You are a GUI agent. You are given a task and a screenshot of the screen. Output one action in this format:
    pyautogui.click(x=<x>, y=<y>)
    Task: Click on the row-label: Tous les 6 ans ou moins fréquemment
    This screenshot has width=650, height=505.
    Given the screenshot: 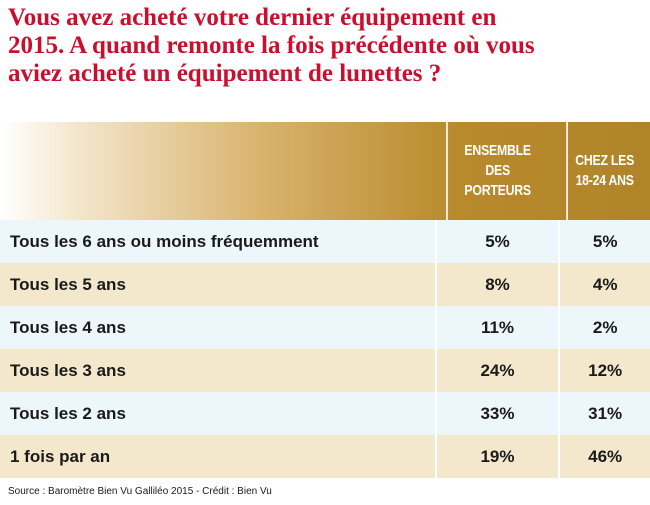 What is the action you would take?
    pyautogui.click(x=164, y=241)
    